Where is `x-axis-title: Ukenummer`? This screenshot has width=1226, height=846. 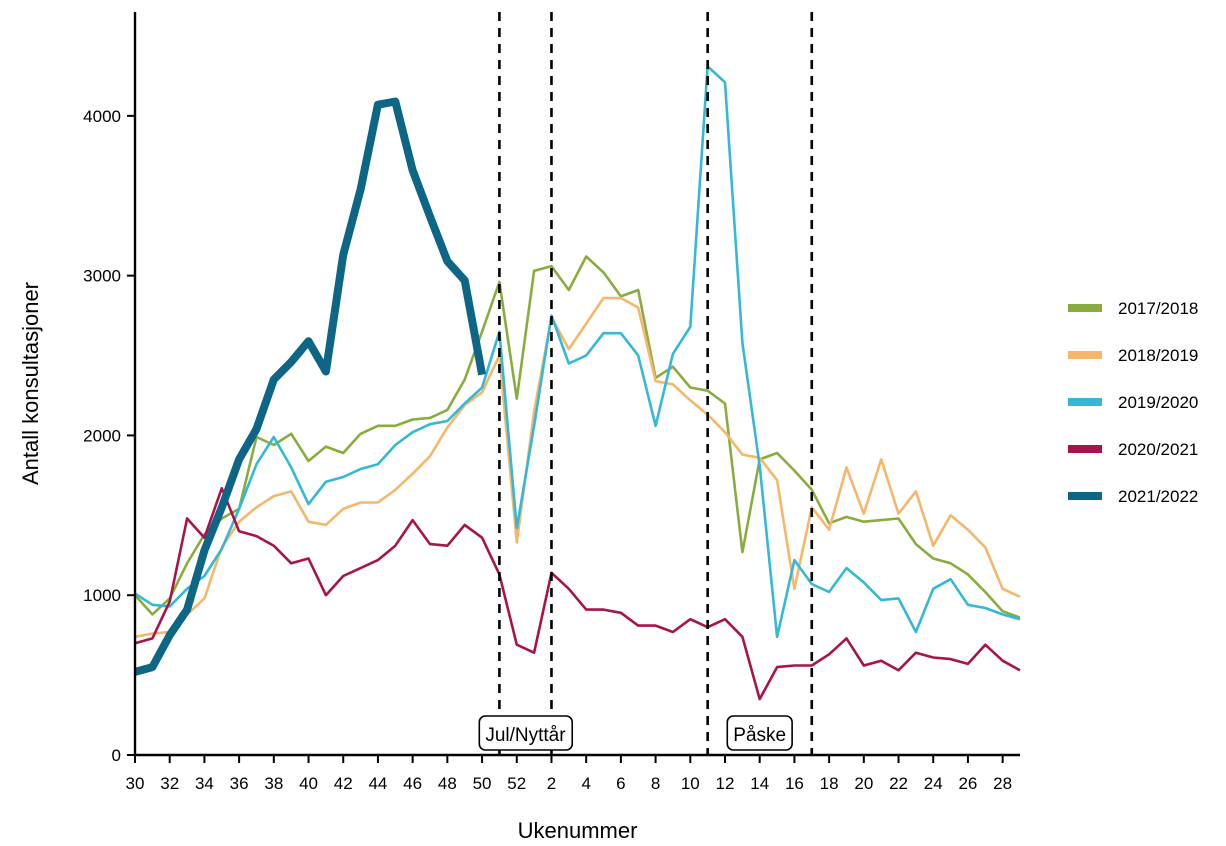 x-axis-title: Ukenummer is located at coordinates (578, 830).